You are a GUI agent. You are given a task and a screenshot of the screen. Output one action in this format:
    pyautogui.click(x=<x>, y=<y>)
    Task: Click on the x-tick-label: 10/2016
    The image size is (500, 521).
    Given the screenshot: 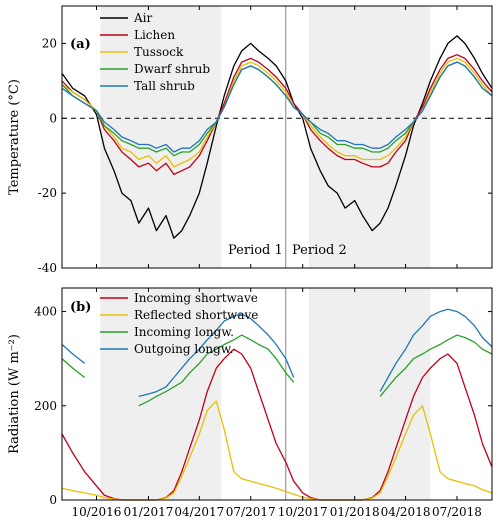 What is the action you would take?
    pyautogui.click(x=97, y=512)
    